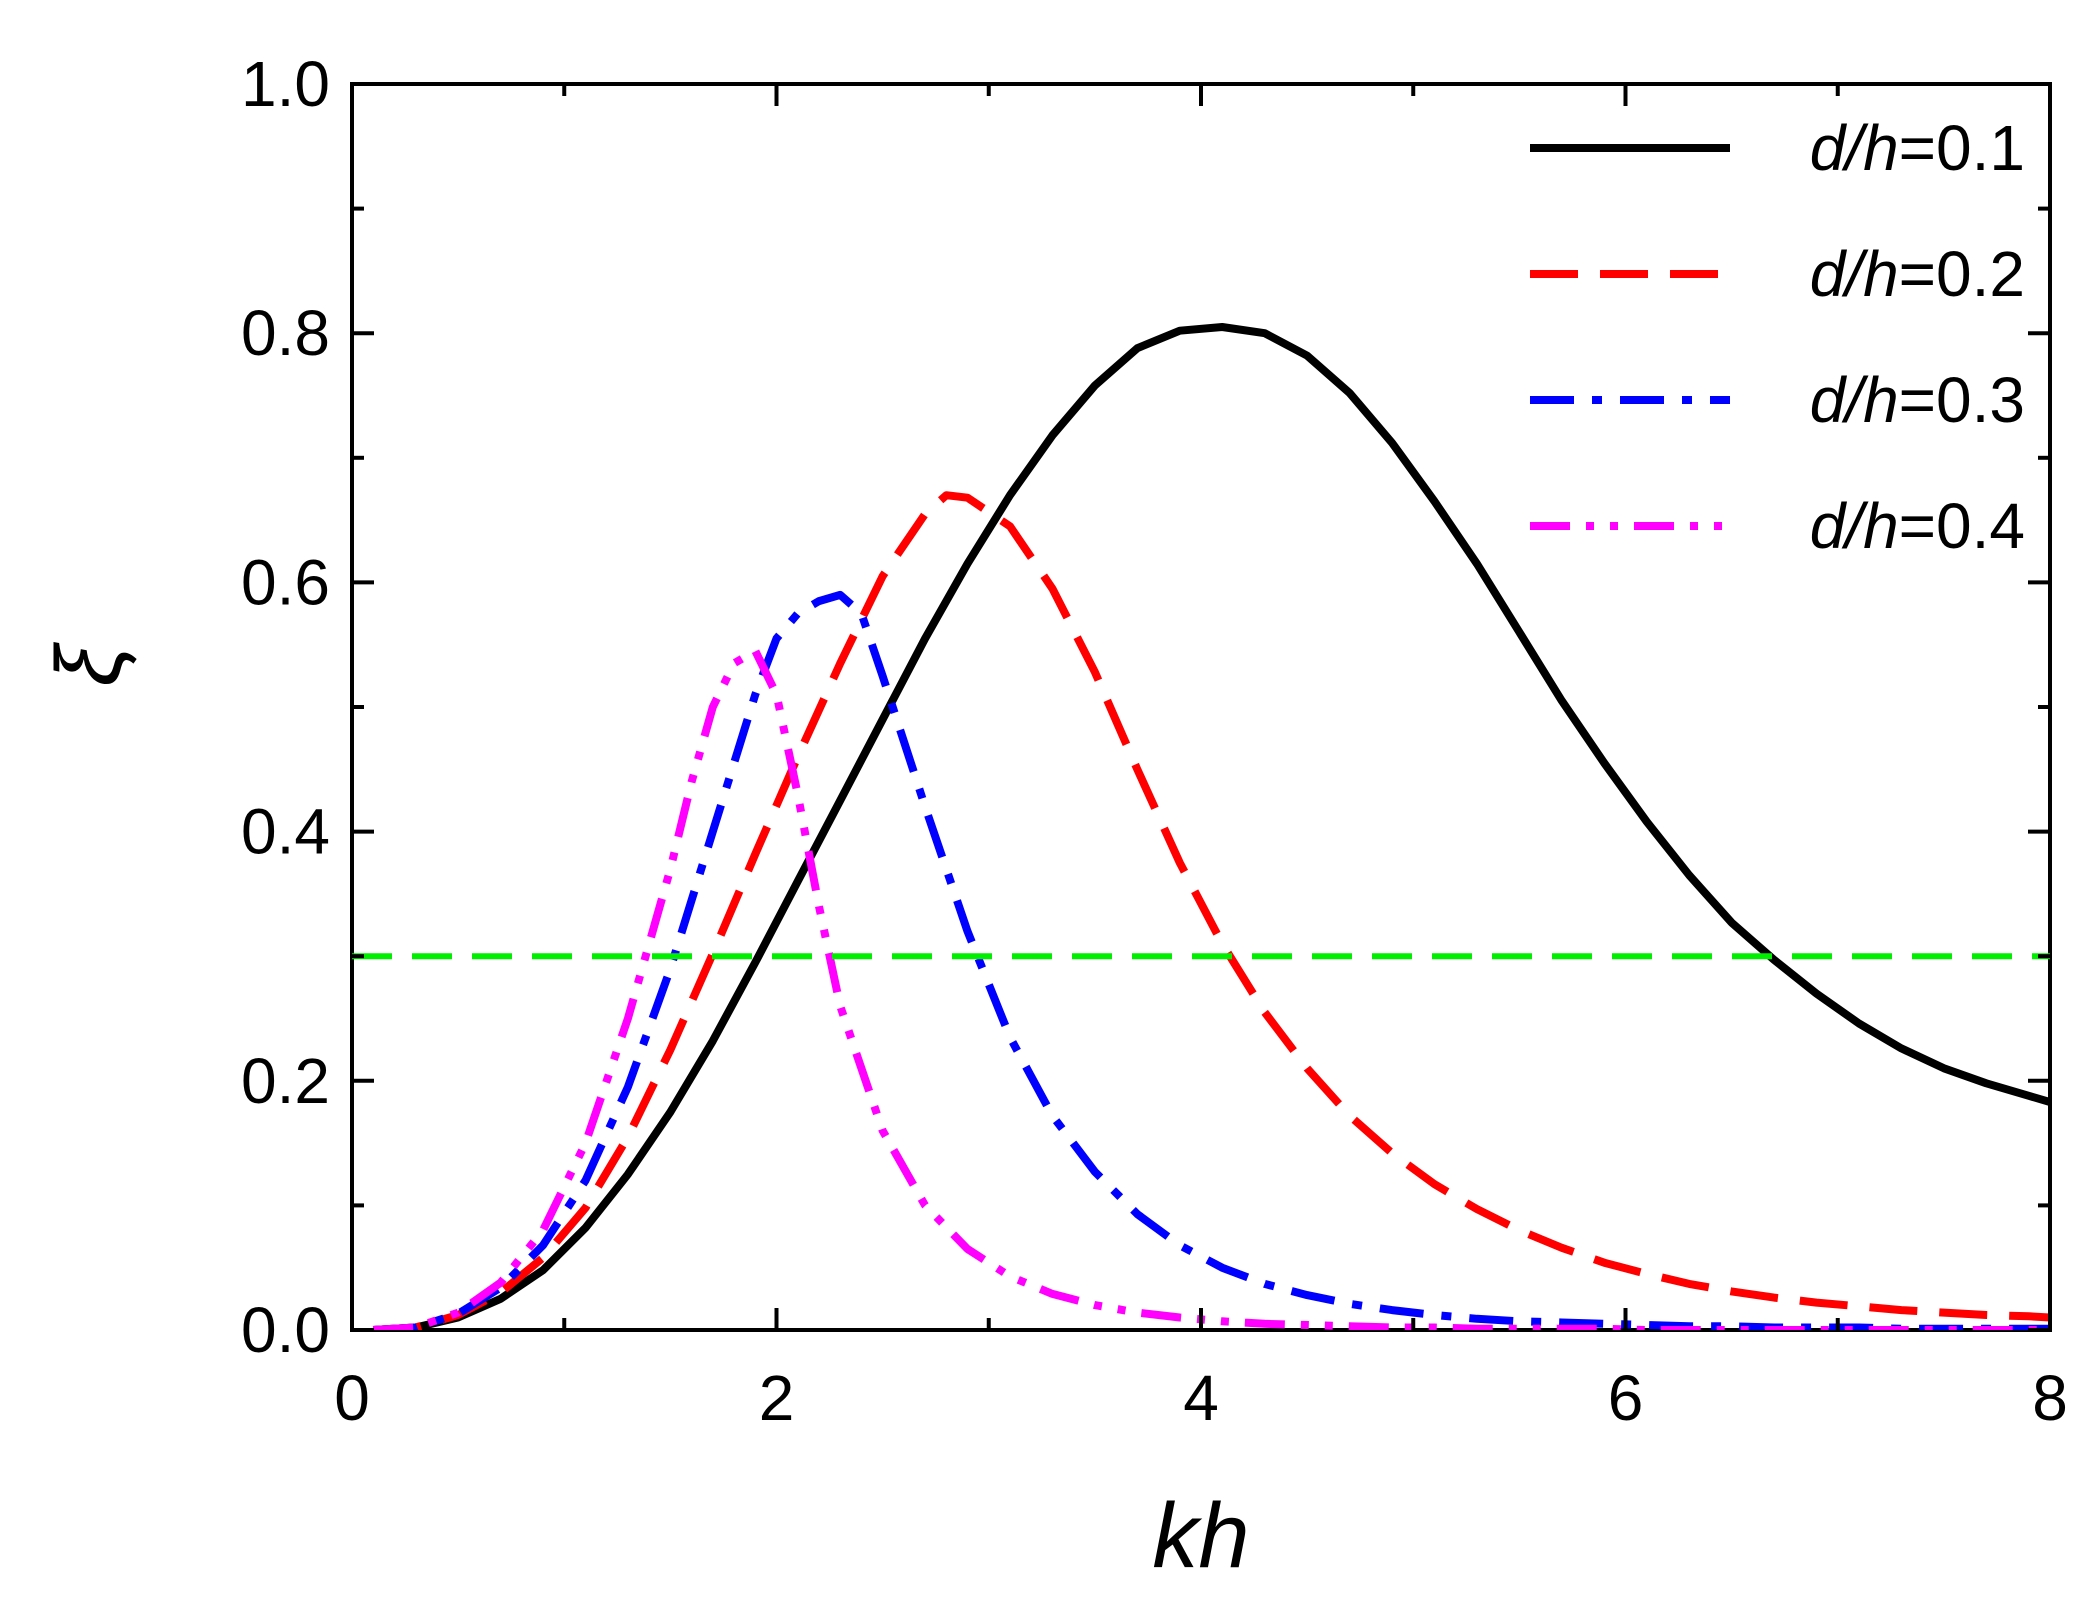 The width and height of the screenshot is (2098, 1599). I want to click on legend-label-1: d/h=0.1, so click(1917, 148).